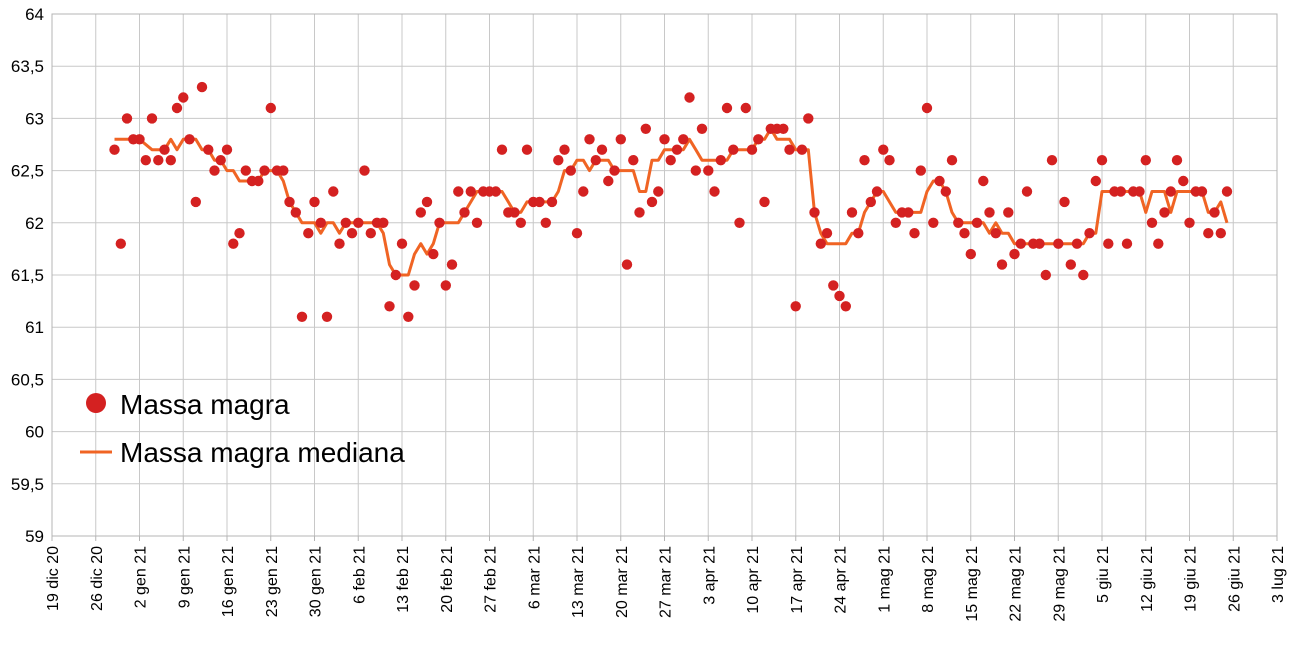 Image resolution: width=1301 pixels, height=648 pixels. What do you see at coordinates (34, 223) in the screenshot?
I see `y-tick-label: 62` at bounding box center [34, 223].